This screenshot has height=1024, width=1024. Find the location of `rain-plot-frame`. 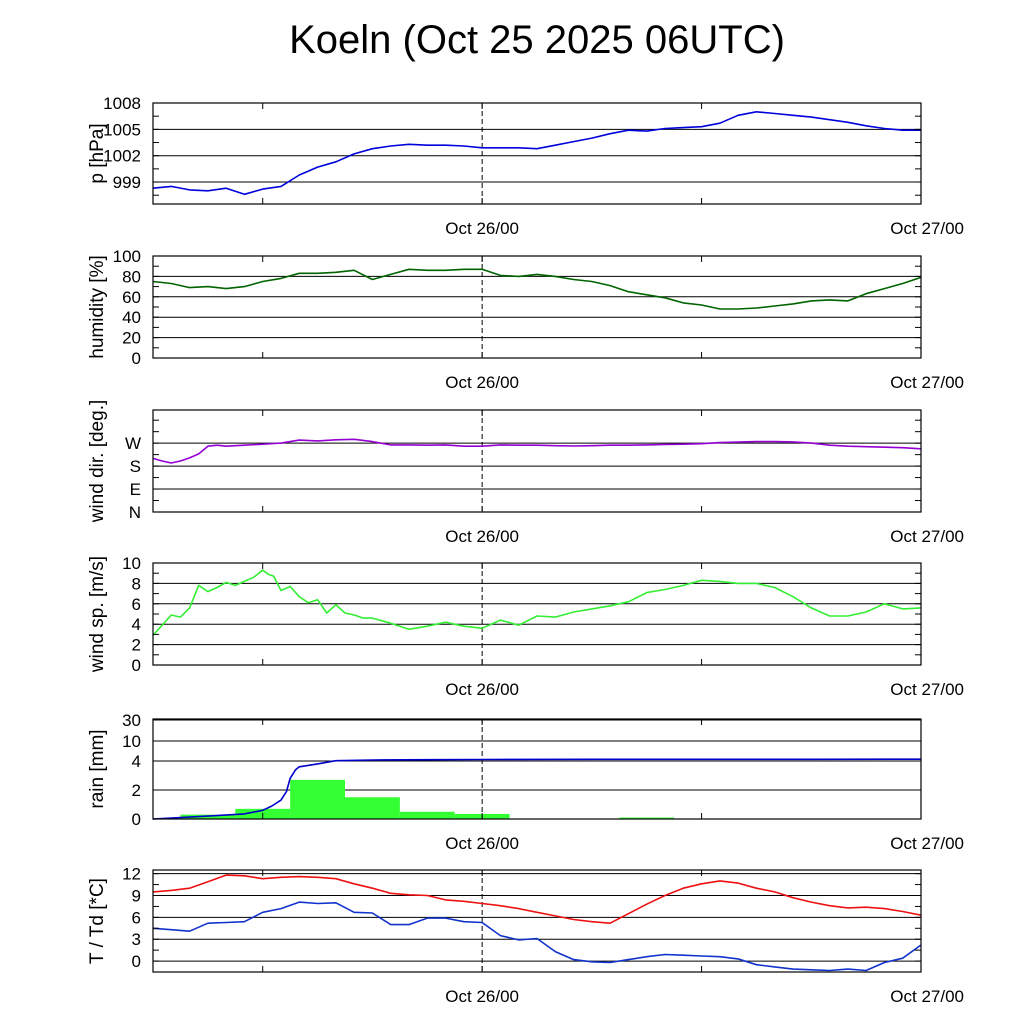

rain-plot-frame is located at coordinates (537, 769).